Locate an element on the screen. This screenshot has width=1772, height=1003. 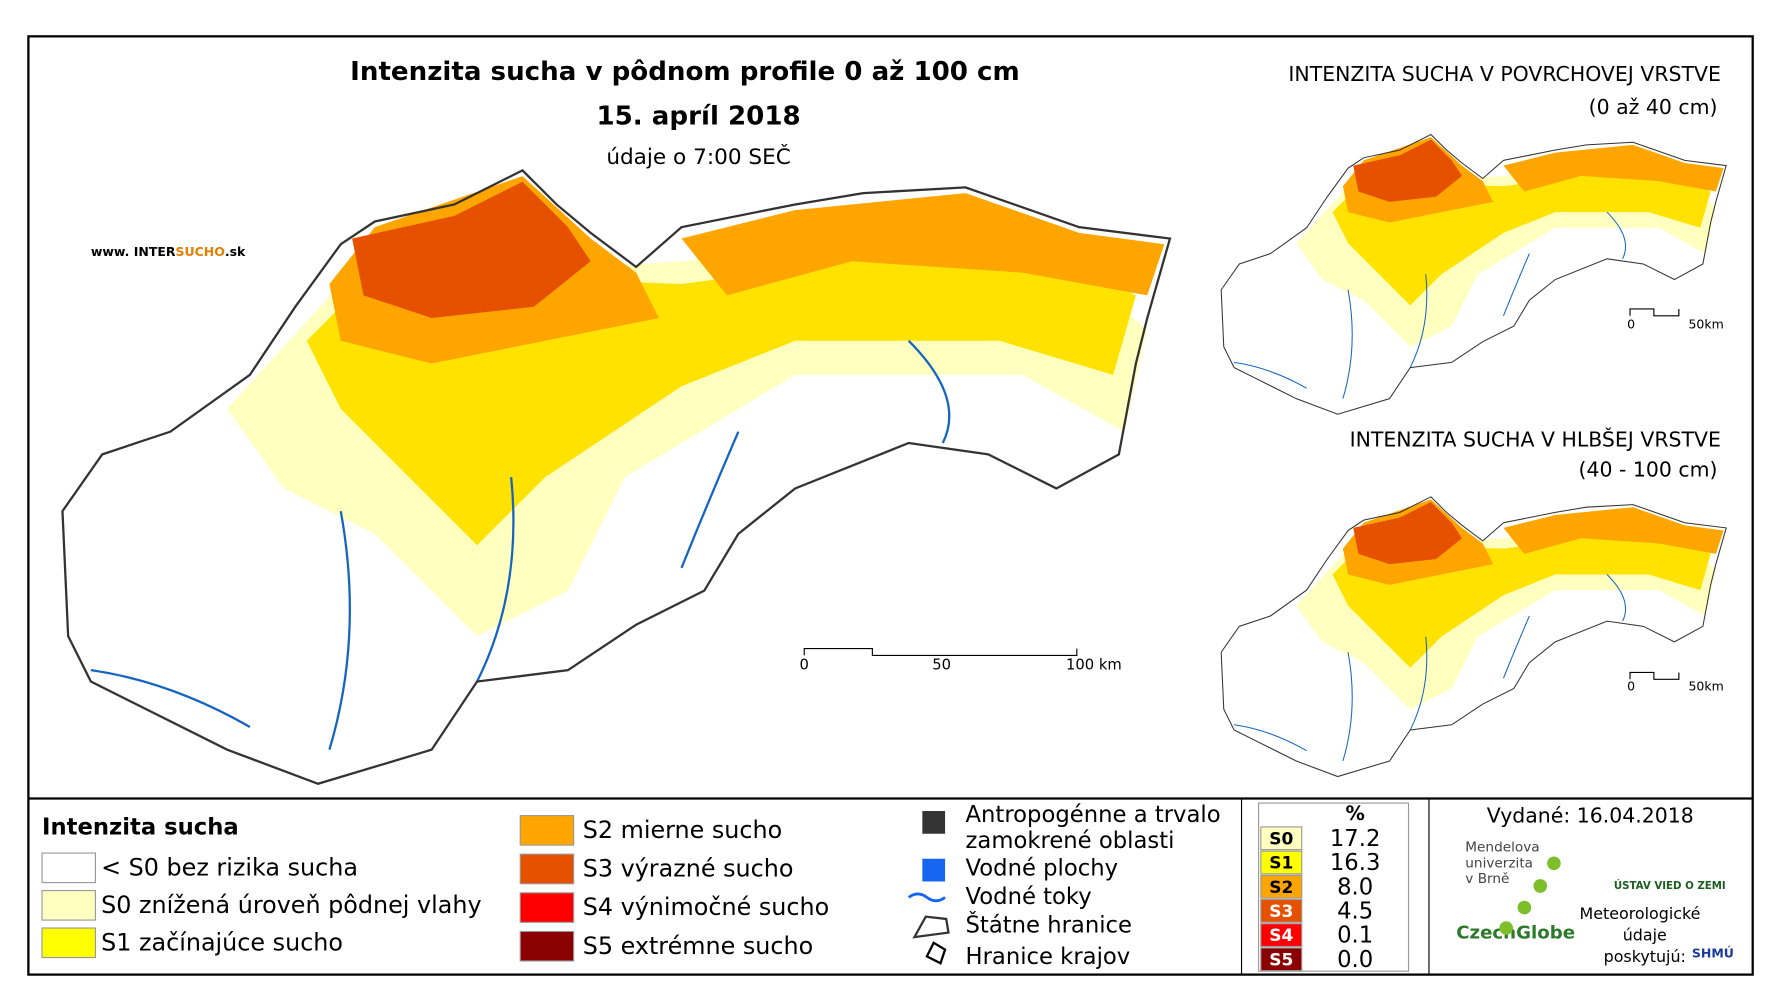
logo-meteo: údaje is located at coordinates (1645, 934).